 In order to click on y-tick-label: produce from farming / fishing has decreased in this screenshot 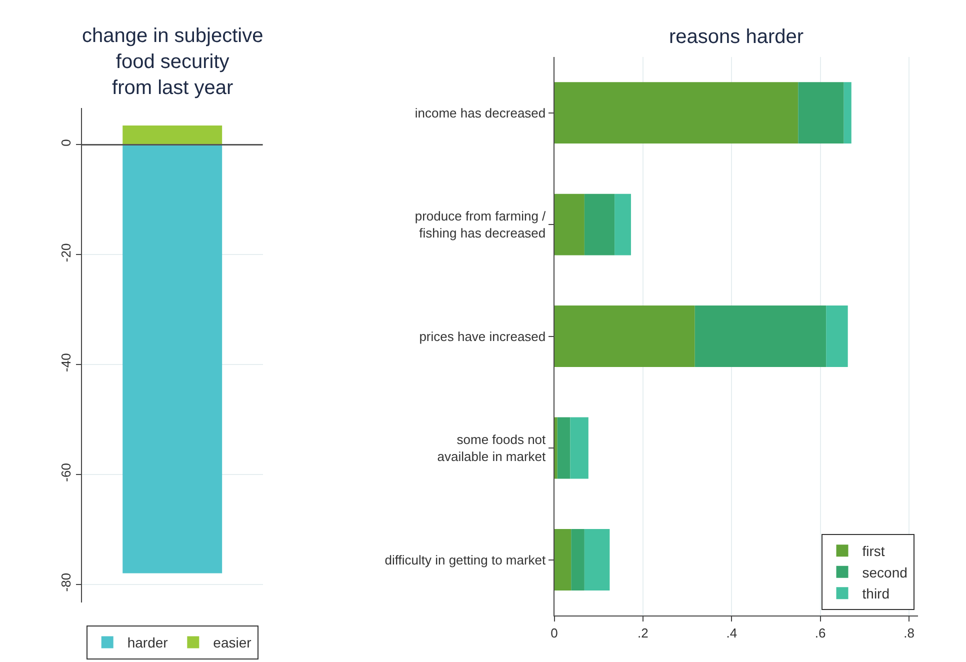, I will do `click(480, 224)`.